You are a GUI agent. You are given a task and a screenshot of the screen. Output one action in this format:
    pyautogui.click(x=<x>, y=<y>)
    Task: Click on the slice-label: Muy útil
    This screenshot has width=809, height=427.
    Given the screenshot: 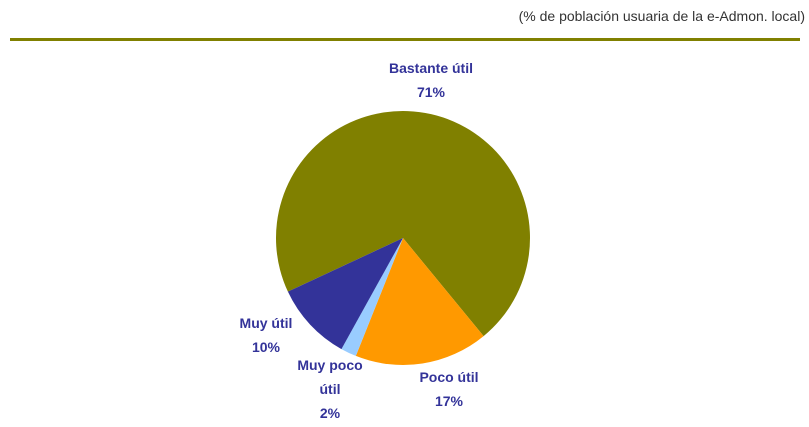 What is the action you would take?
    pyautogui.click(x=266, y=323)
    